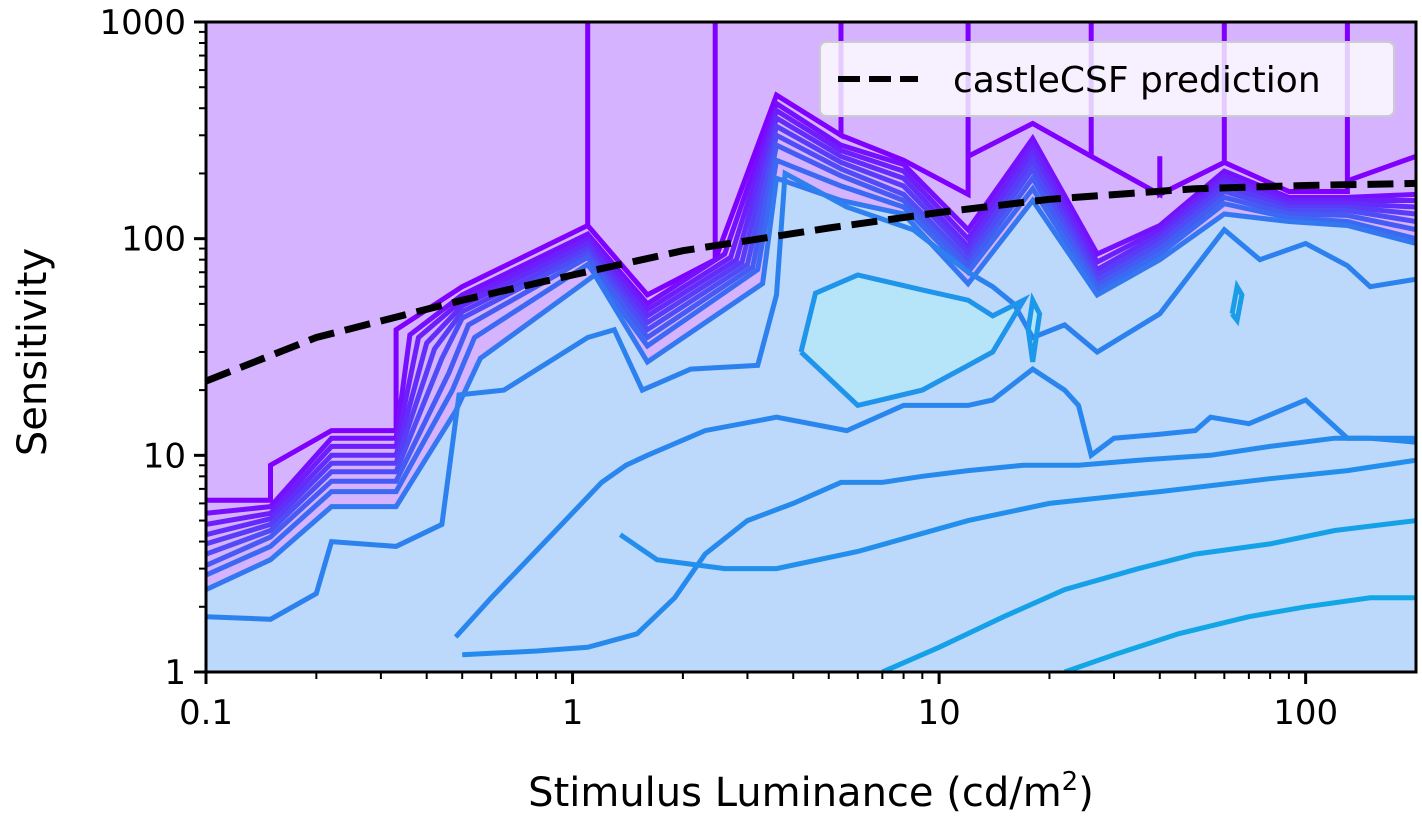 Image resolution: width=1422 pixels, height=821 pixels. Describe the element at coordinates (164, 456) in the screenshot. I see `y-tick-label: 10` at that location.